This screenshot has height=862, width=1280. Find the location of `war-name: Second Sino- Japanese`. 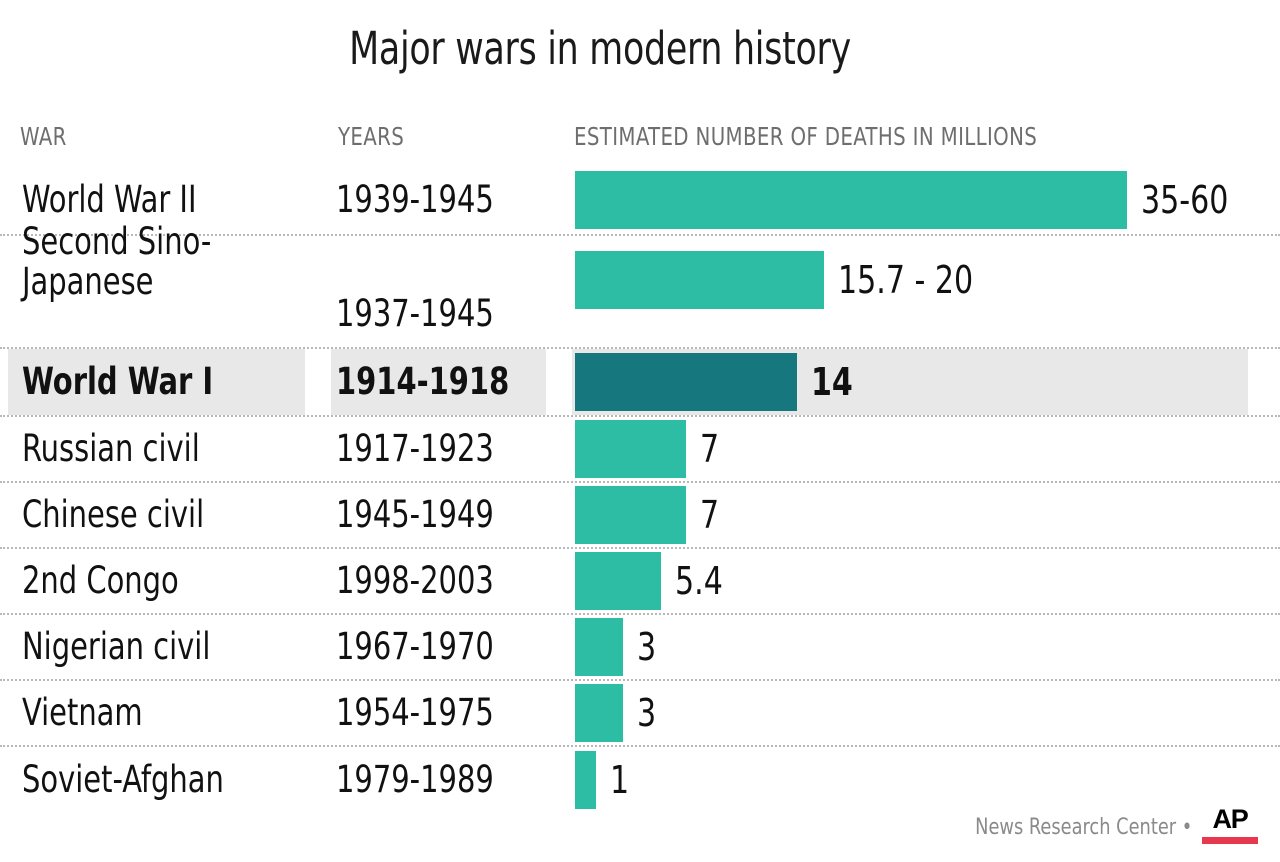

war-name: Second Sino- Japanese is located at coordinates (117, 261).